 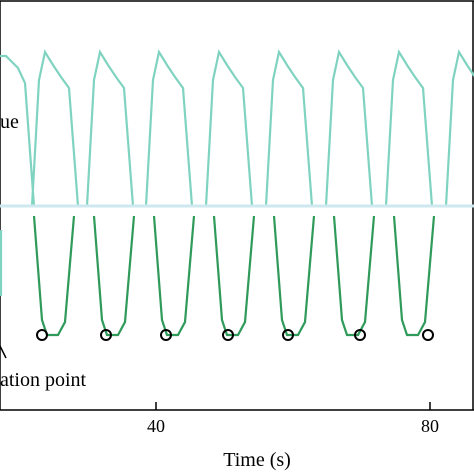 I want to click on annotation-label: ation point, so click(x=43, y=380).